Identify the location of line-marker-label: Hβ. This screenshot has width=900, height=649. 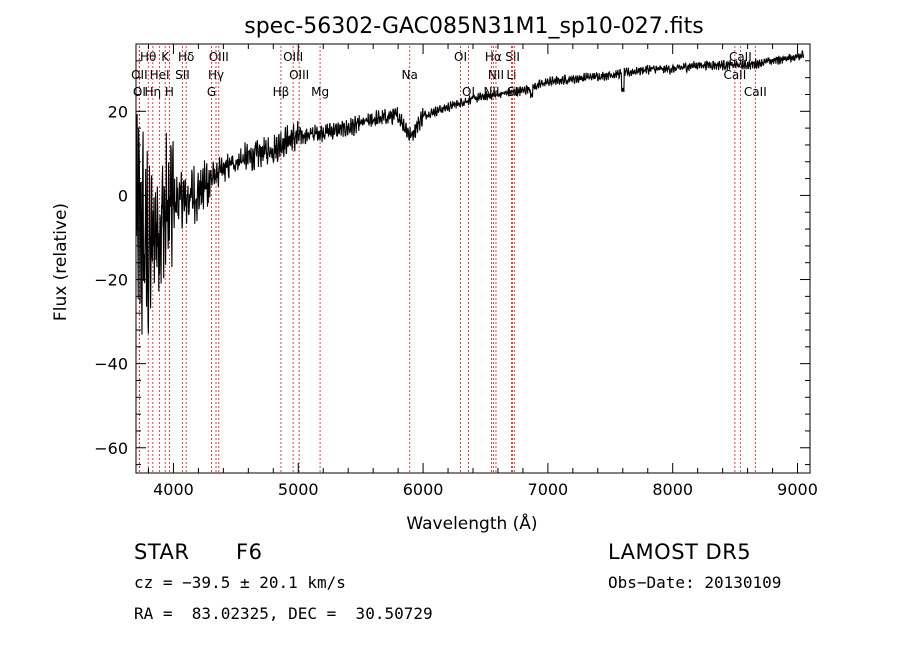
(281, 92).